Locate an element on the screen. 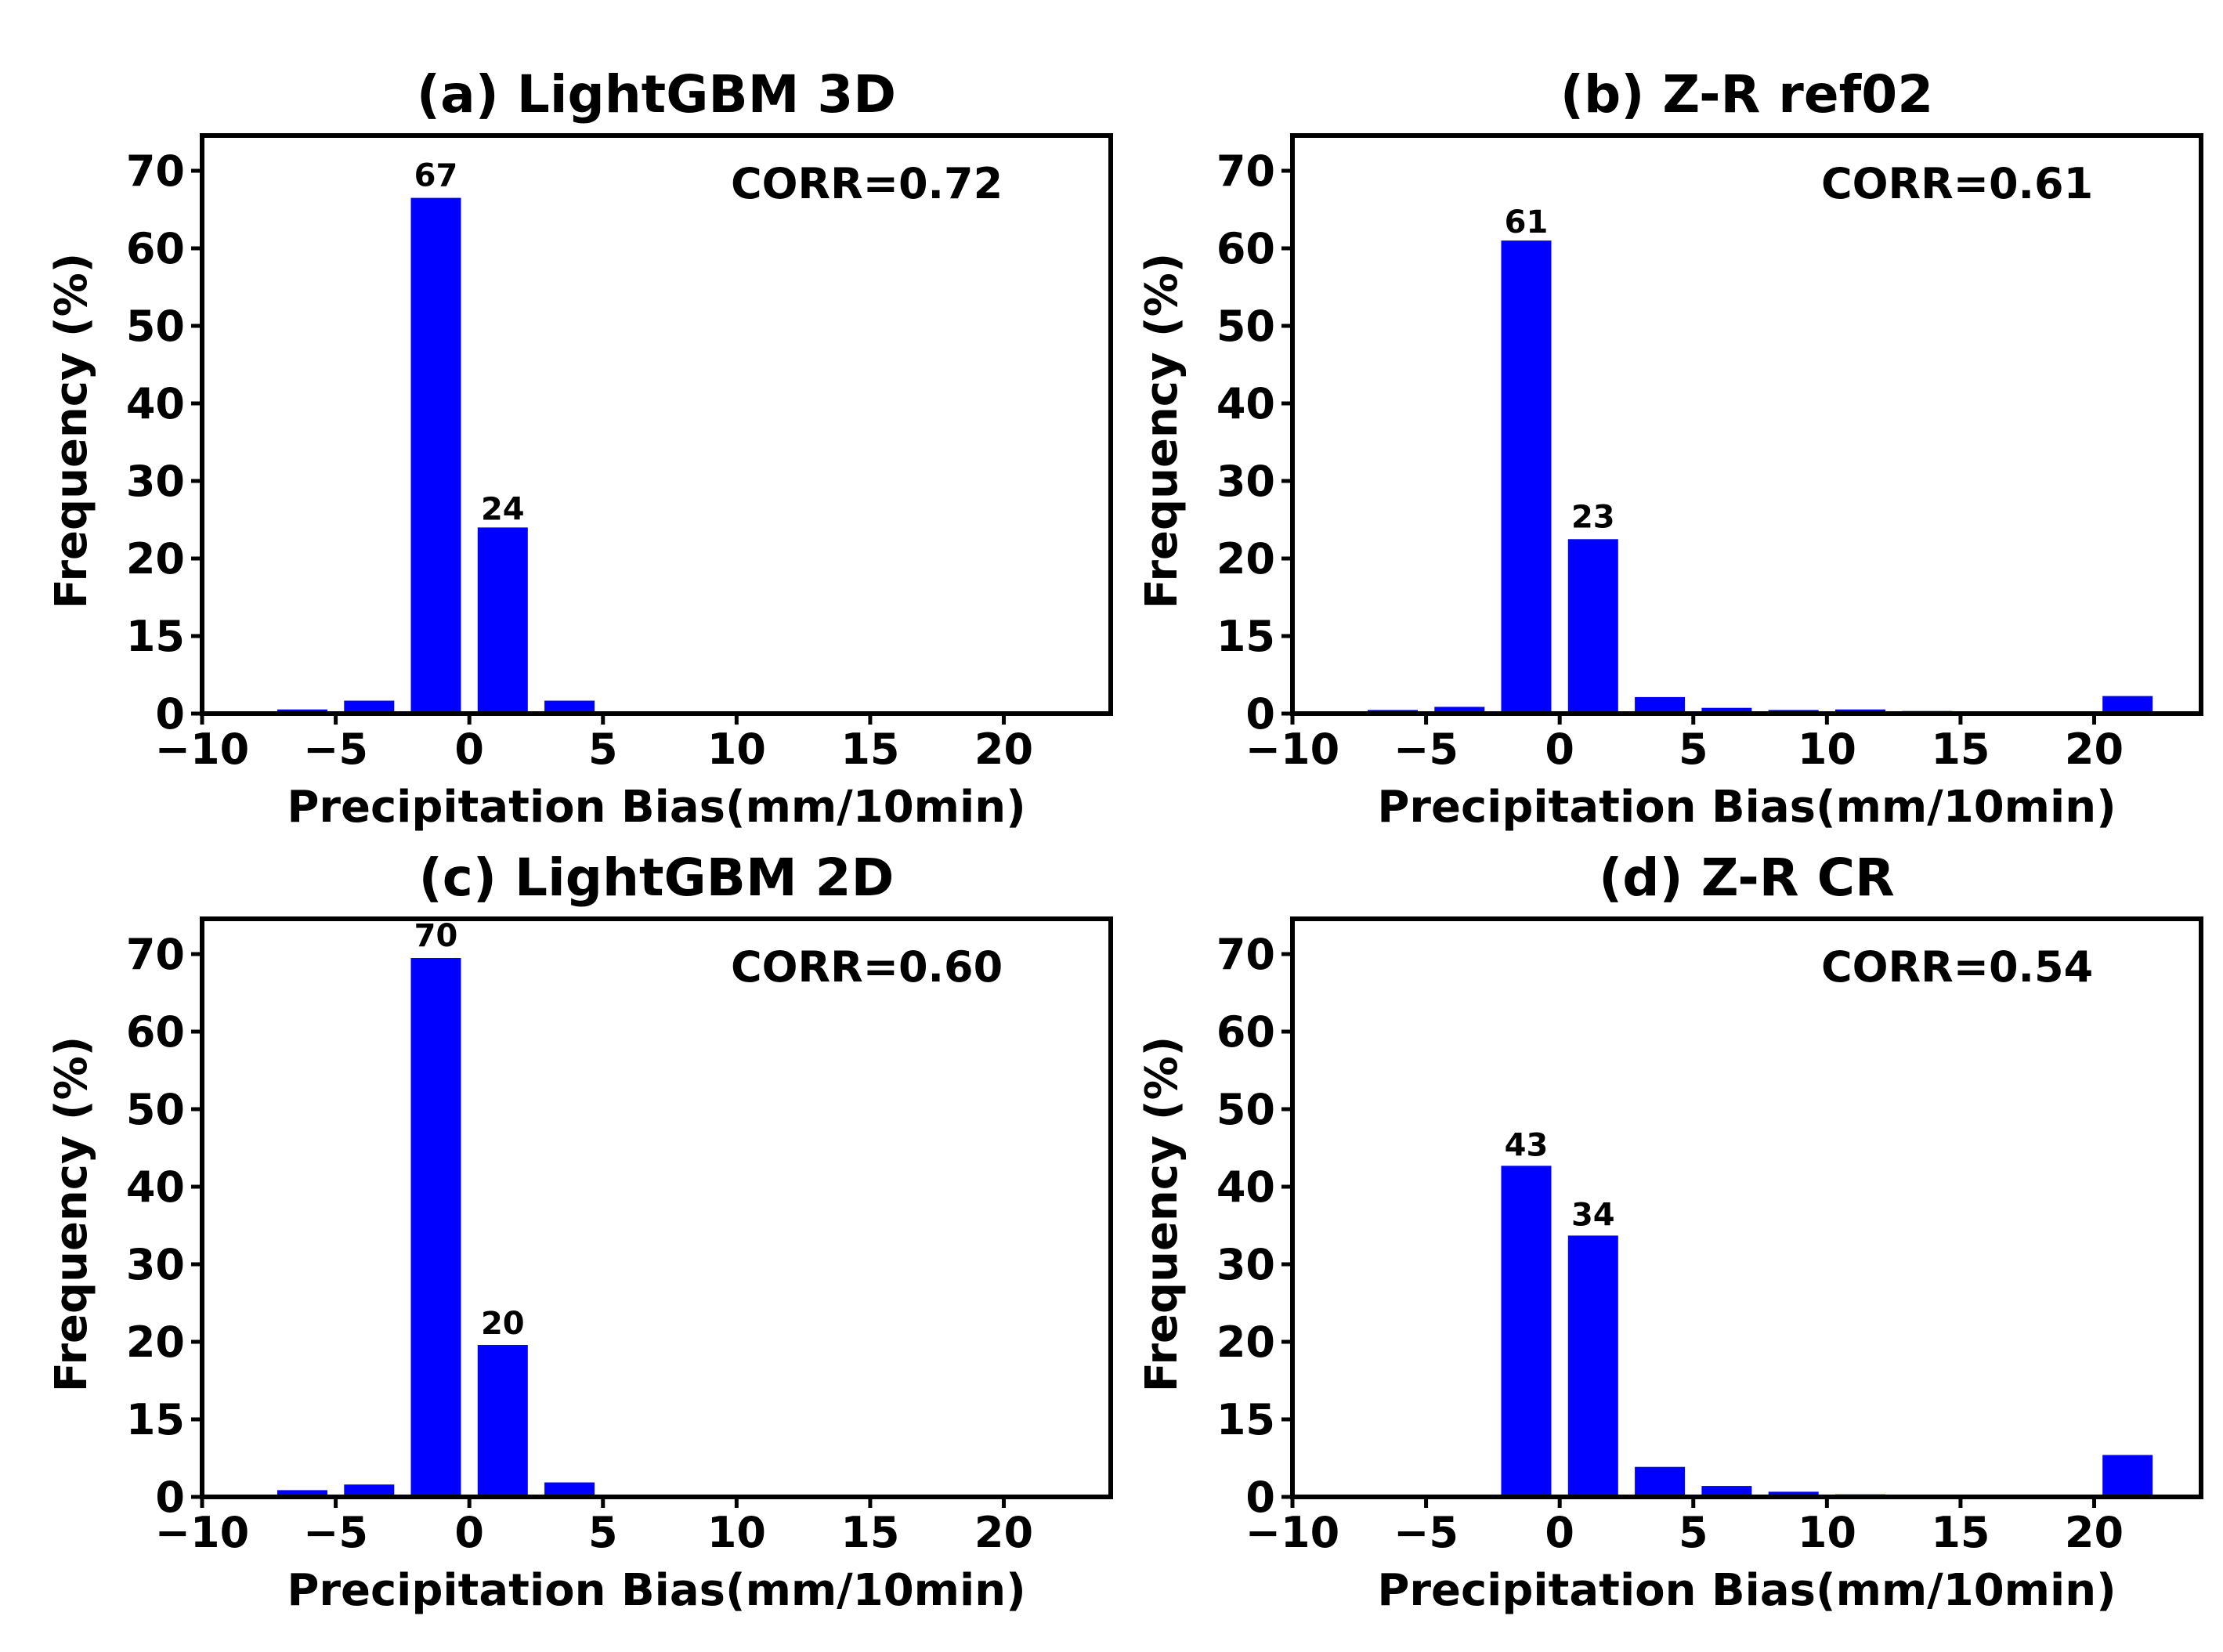 The width and height of the screenshot is (2223, 1652). chart-title: (d) Z-R CR is located at coordinates (1747, 878).